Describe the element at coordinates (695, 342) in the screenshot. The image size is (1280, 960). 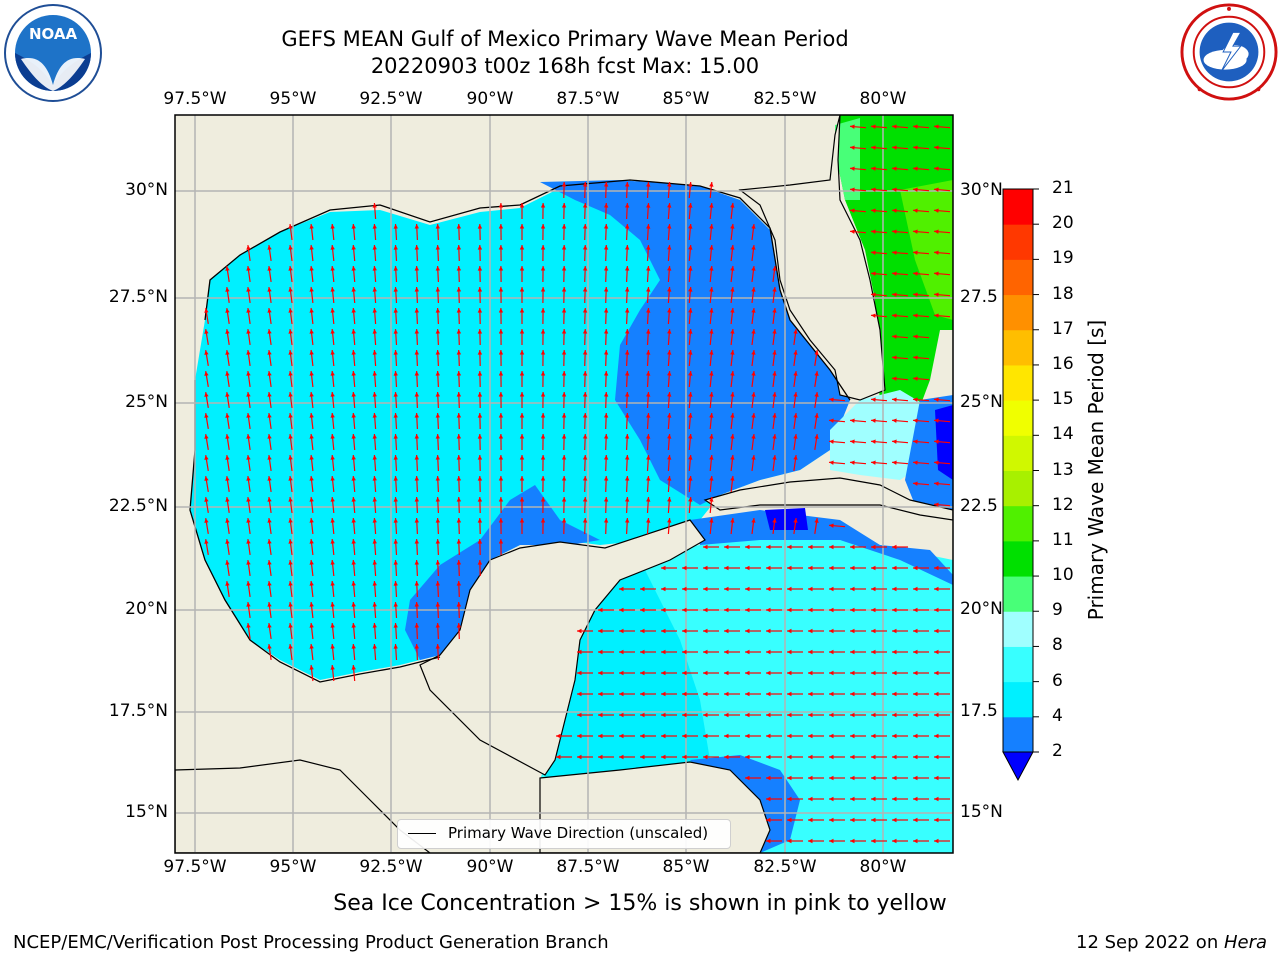
I see `eastern-gulf-blue` at that location.